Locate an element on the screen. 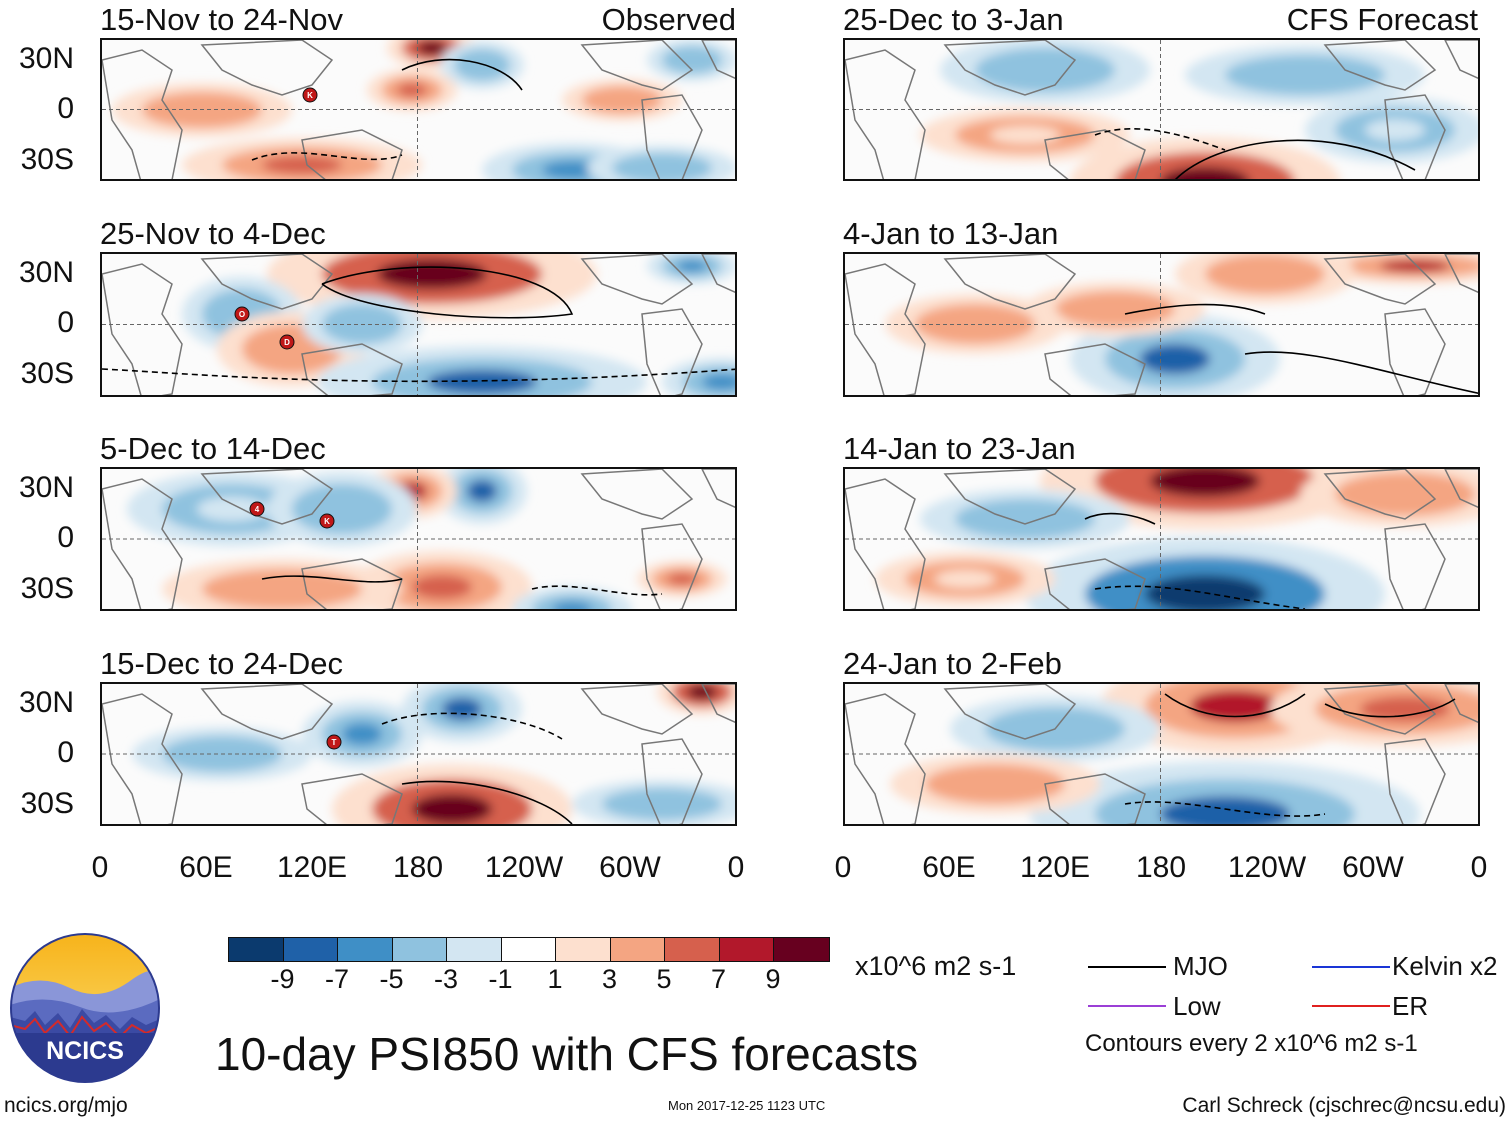  longitude-label: 60W is located at coordinates (630, 867).